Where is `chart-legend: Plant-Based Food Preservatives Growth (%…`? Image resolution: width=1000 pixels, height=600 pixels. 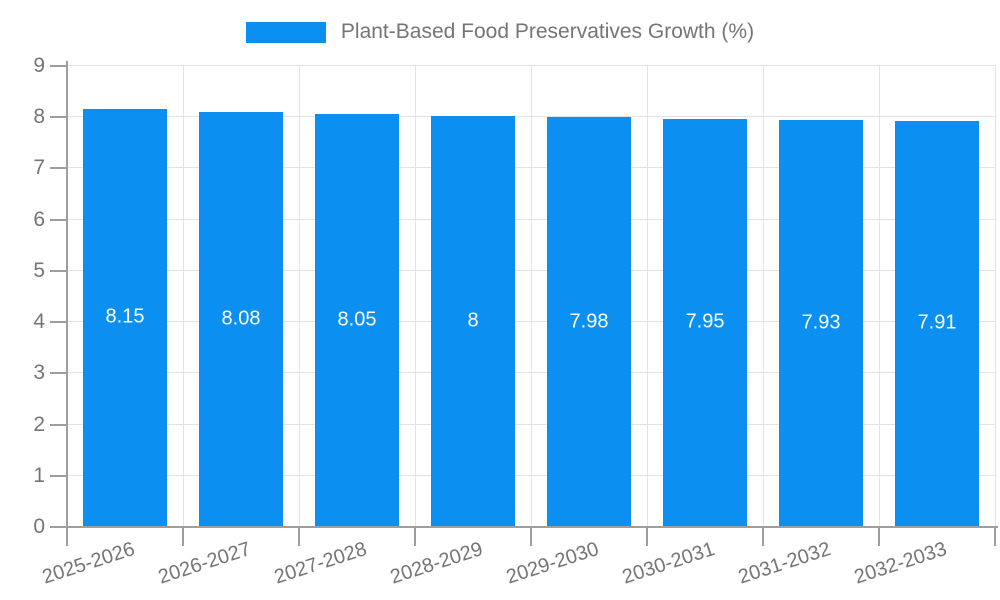
chart-legend: Plant-Based Food Preservatives Growth (%… is located at coordinates (500, 32).